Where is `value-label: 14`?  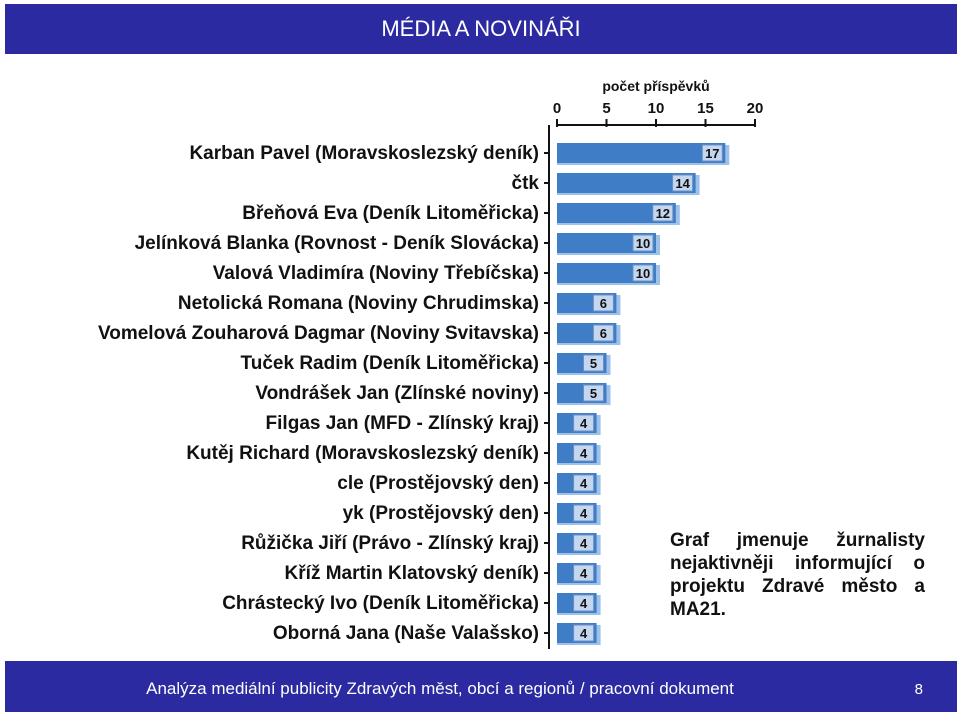 value-label: 14 is located at coordinates (682, 183).